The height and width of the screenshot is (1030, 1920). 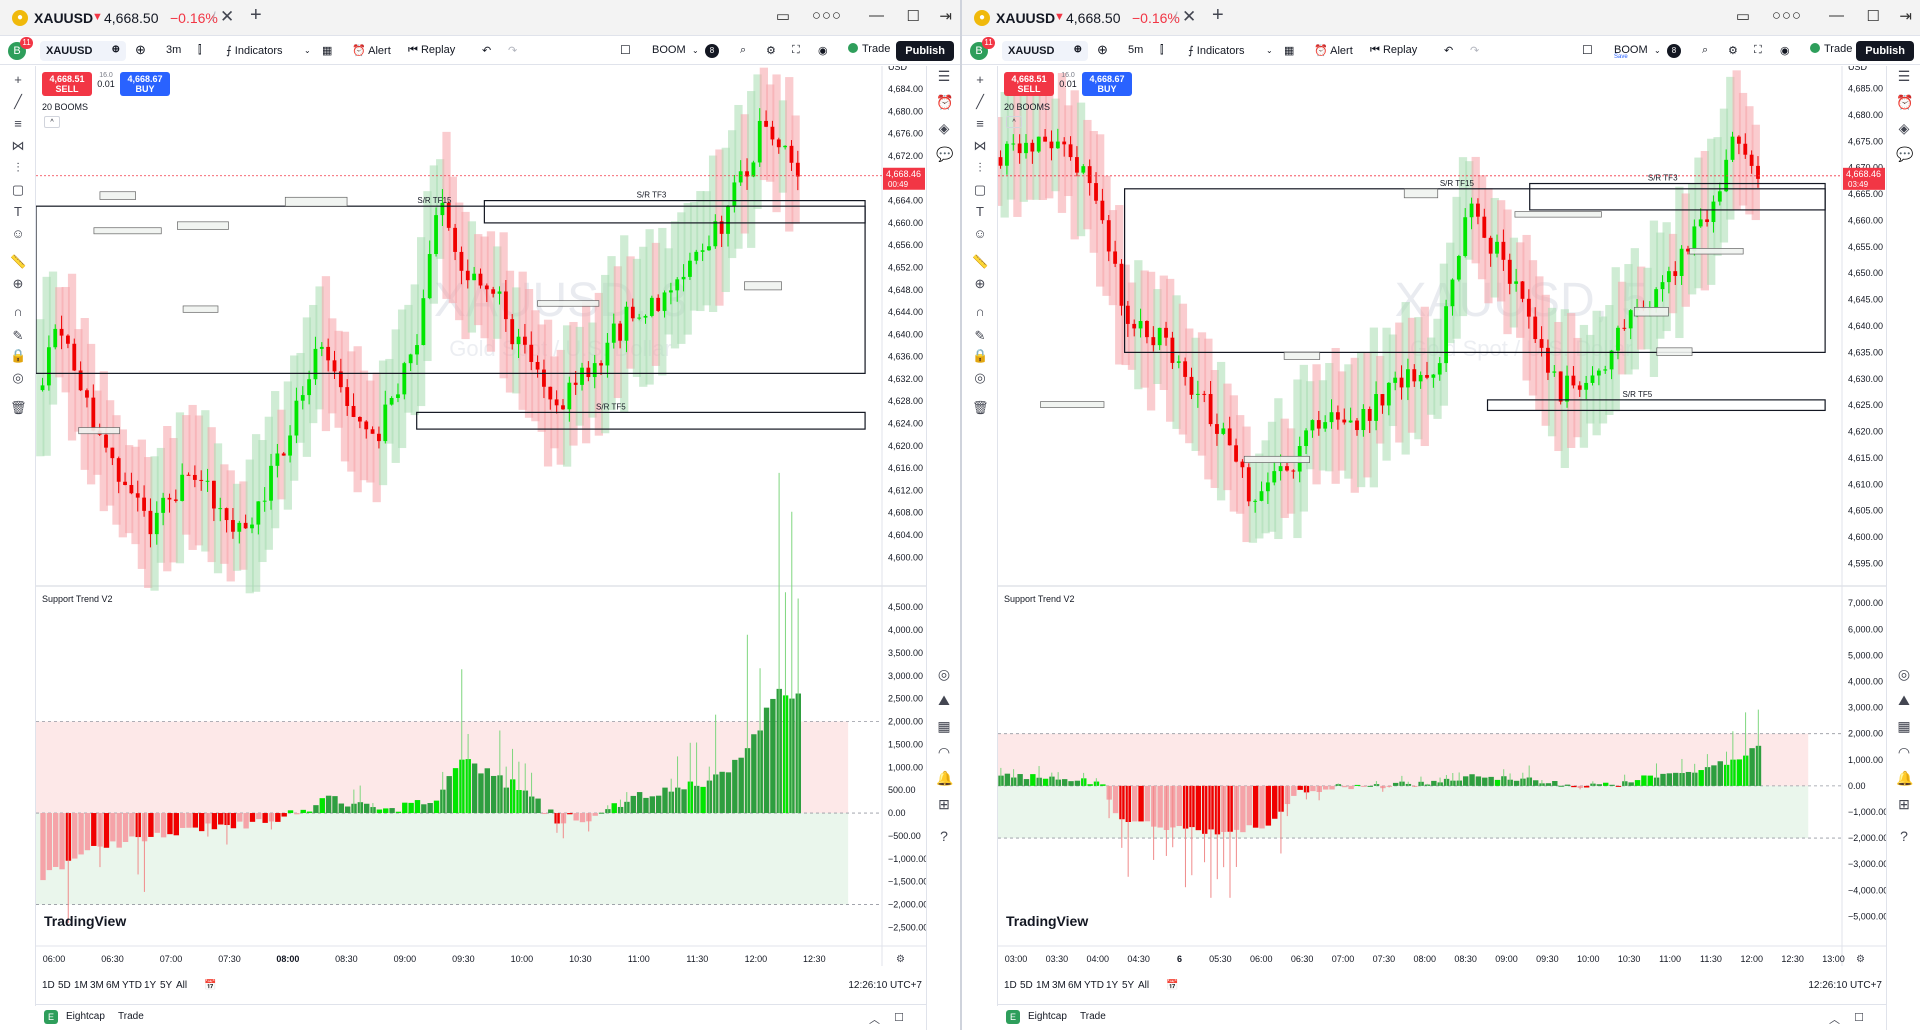 What do you see at coordinates (1045, 51) in the screenshot?
I see `symbol-search: XAUUSD ⊕` at bounding box center [1045, 51].